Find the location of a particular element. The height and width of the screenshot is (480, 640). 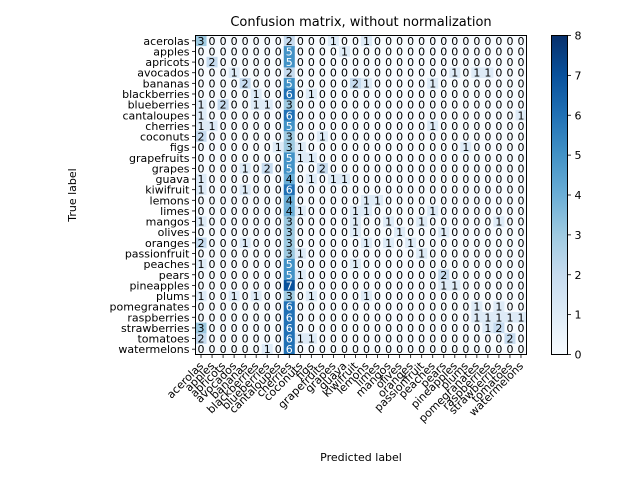

cell-value-label: 1 is located at coordinates (234, 296).